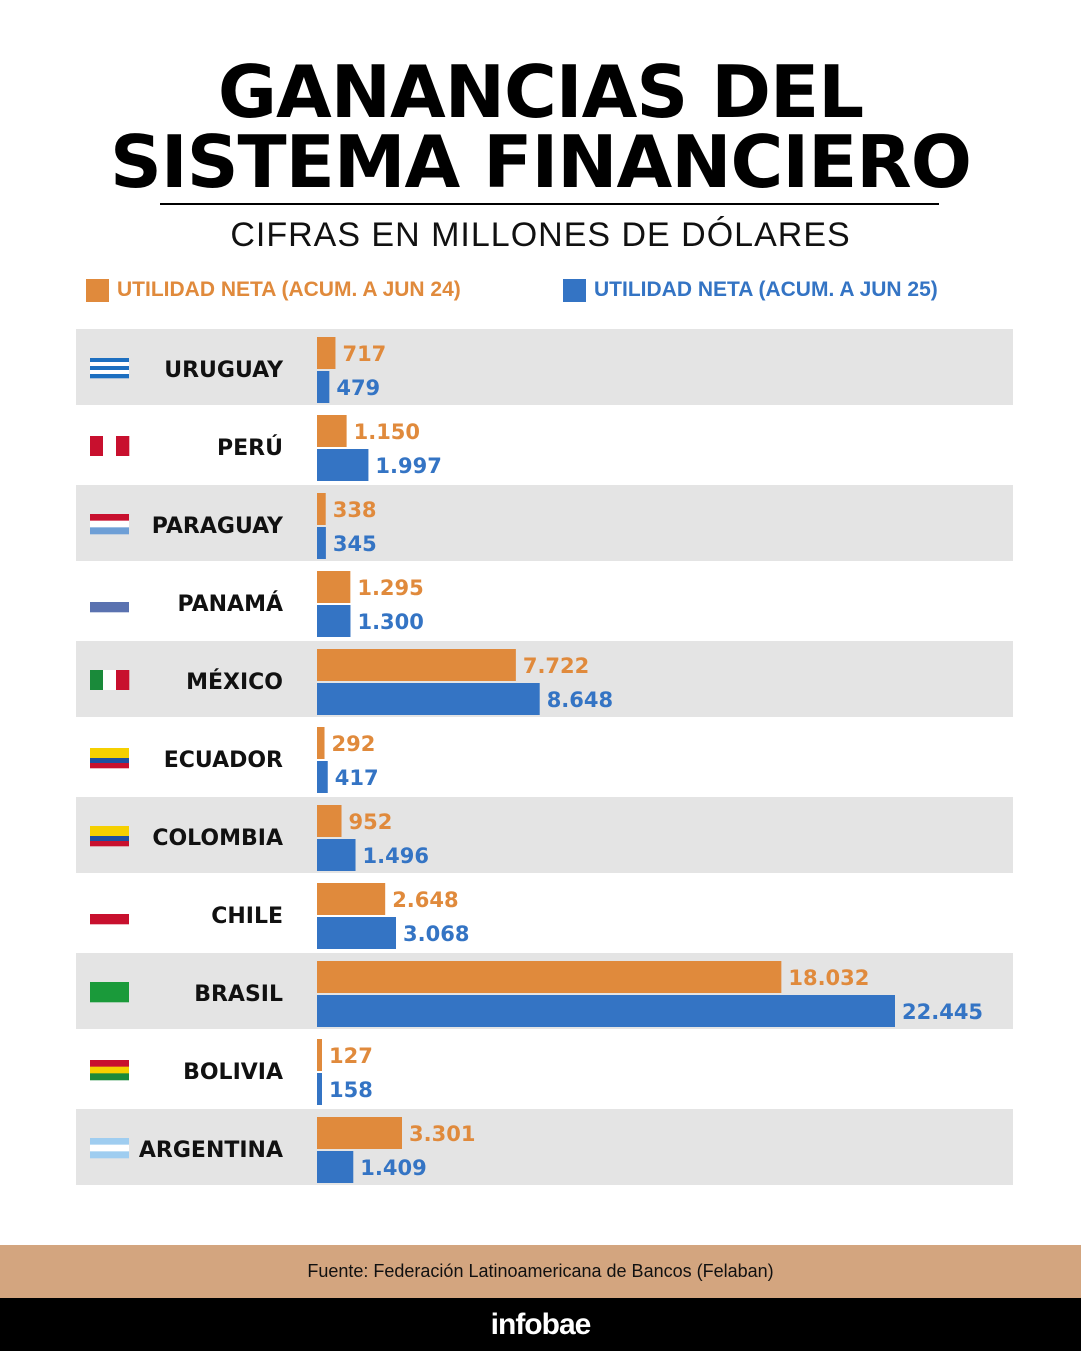 This screenshot has height=1351, width=1081. I want to click on value-label: 479, so click(358, 388).